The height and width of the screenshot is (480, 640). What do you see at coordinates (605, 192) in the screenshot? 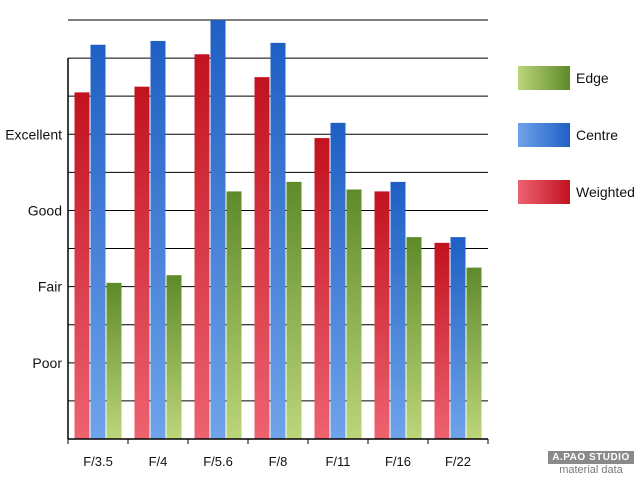
I see `legend-label-weighted: Weighted` at bounding box center [605, 192].